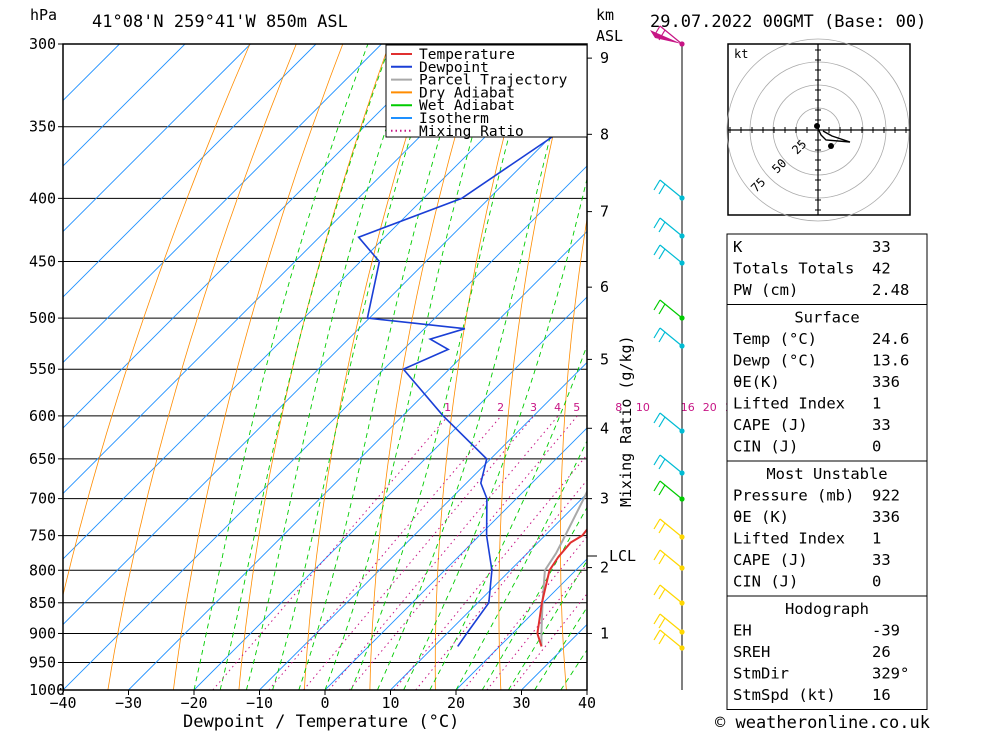 This screenshot has width=1000, height=733. I want to click on surface-label: Lifted Index, so click(789, 404).